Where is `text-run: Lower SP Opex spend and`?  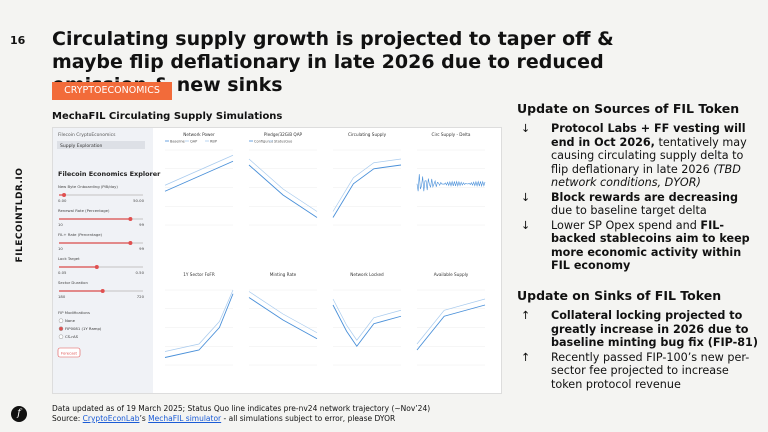 text-run: Lower SP Opex spend and is located at coordinates (626, 225).